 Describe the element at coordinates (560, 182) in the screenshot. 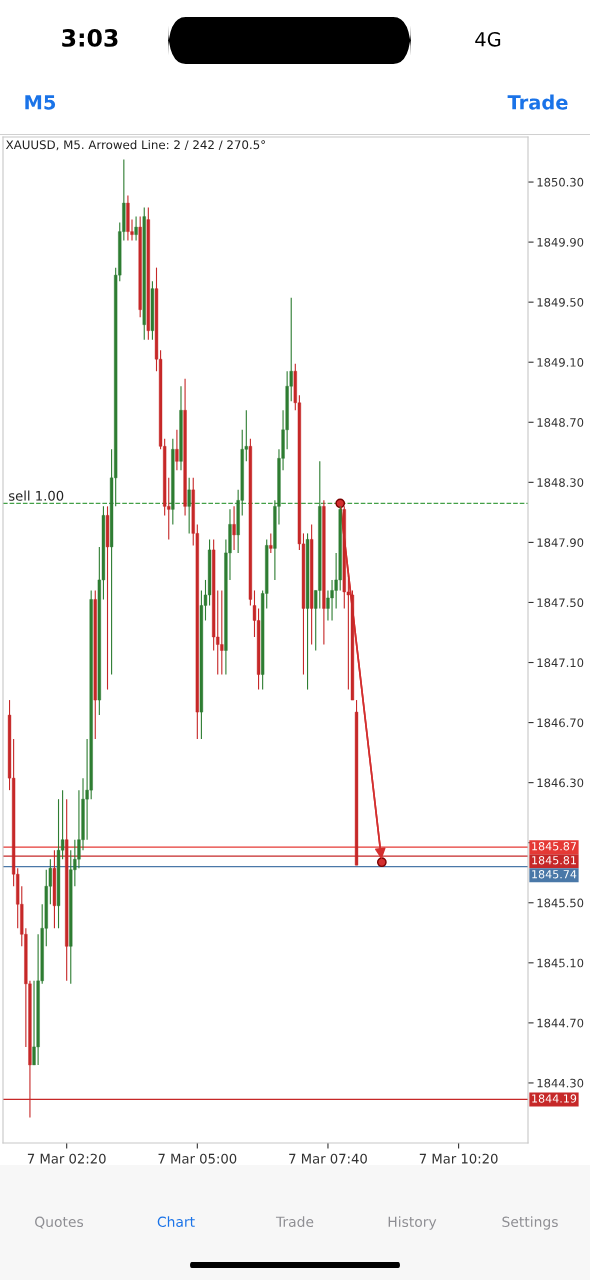

I see `y-tick-label: 1850.30` at that location.